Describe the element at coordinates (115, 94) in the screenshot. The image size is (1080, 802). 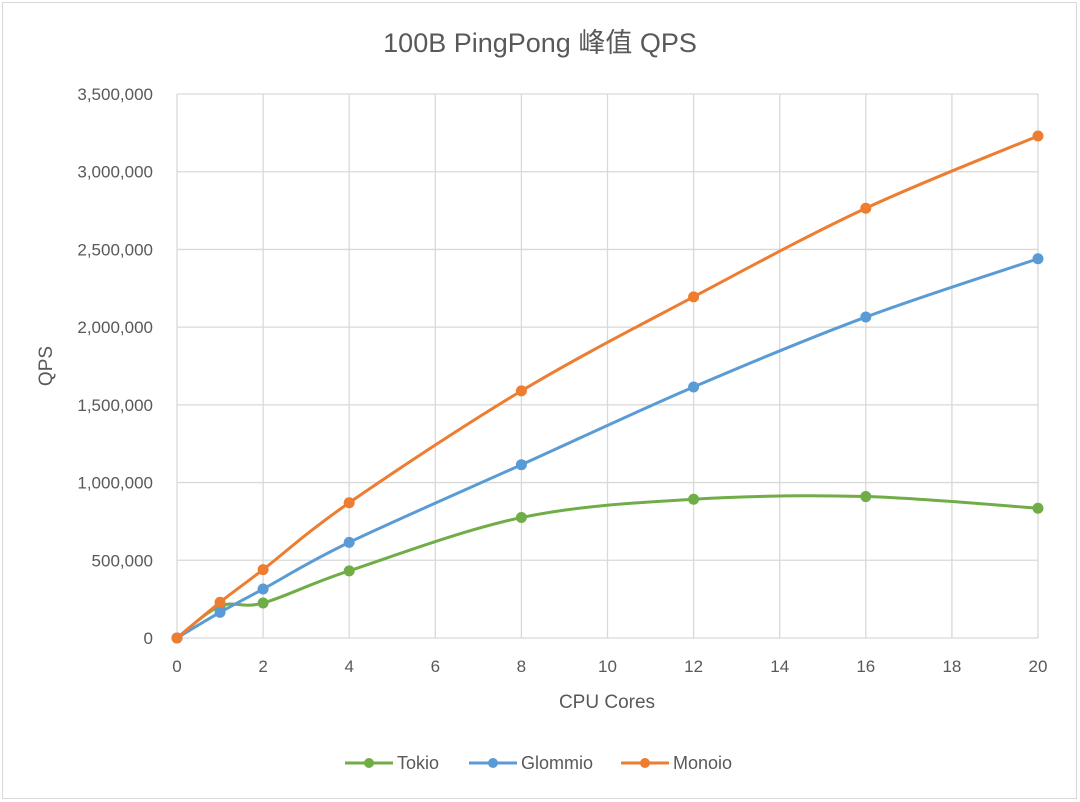
I see `y-tick-label: 3,500,000` at that location.